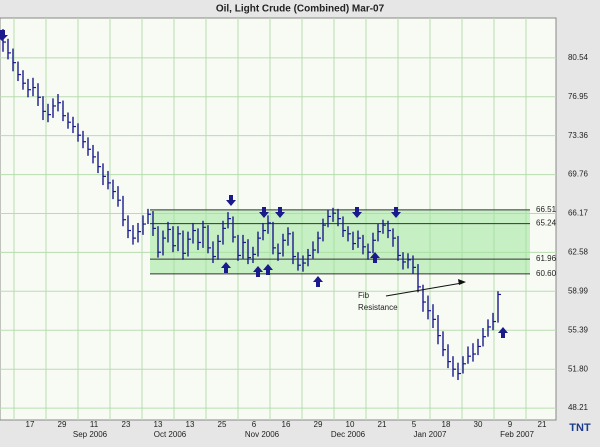  Describe the element at coordinates (546, 223) in the screenshot. I see `level-label: 65.24` at that location.